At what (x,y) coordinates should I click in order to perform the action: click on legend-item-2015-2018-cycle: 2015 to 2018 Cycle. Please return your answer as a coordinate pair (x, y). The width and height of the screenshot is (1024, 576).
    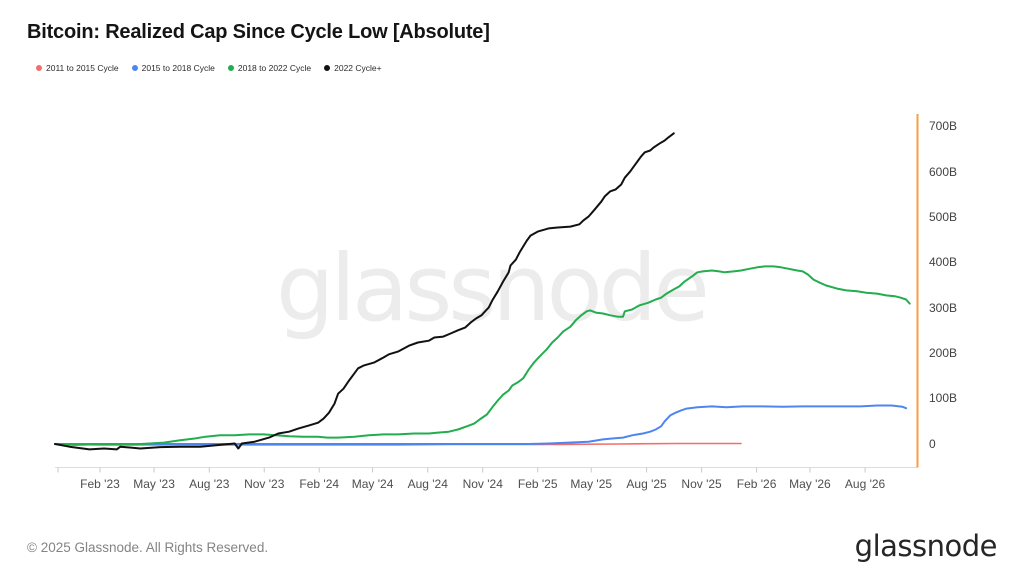
    Looking at the image, I should click on (173, 68).